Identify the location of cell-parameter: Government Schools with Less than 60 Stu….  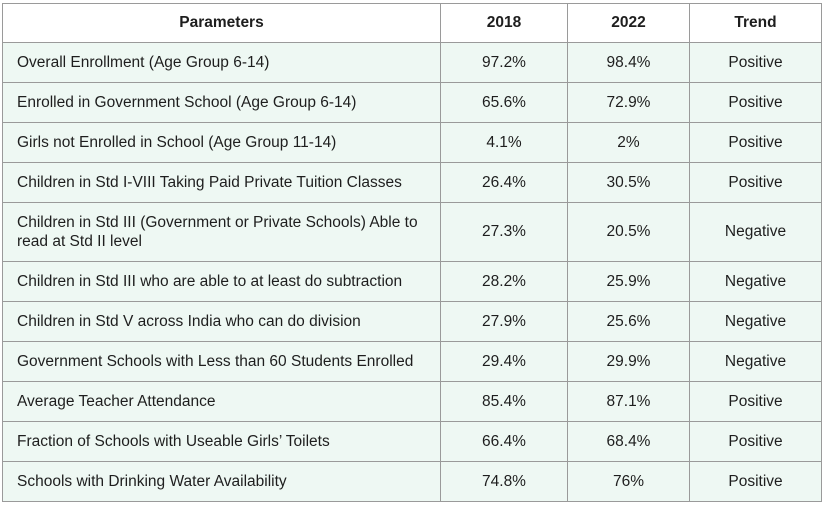
(221, 361).